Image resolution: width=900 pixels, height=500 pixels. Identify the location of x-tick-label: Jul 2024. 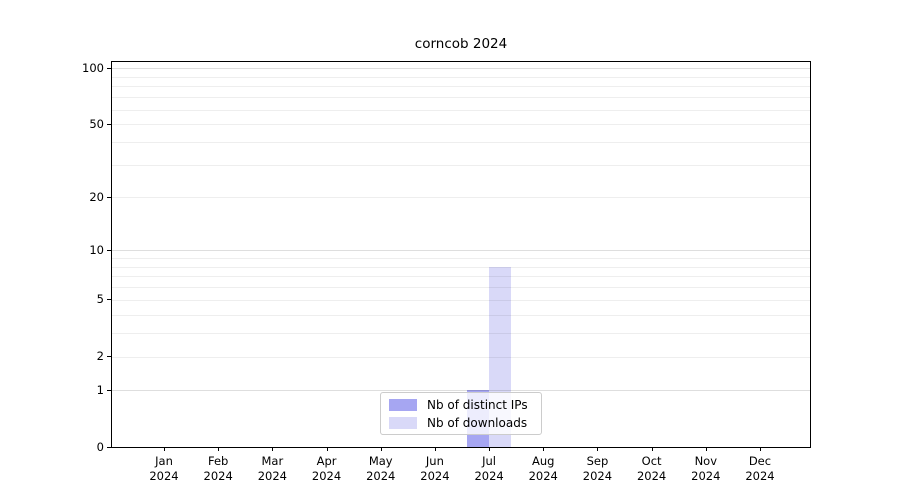
(489, 469).